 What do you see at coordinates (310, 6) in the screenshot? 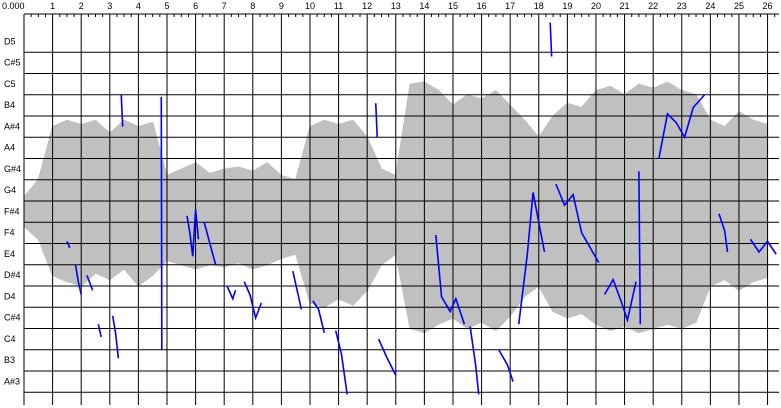
I see `x-tick-label: 10` at bounding box center [310, 6].